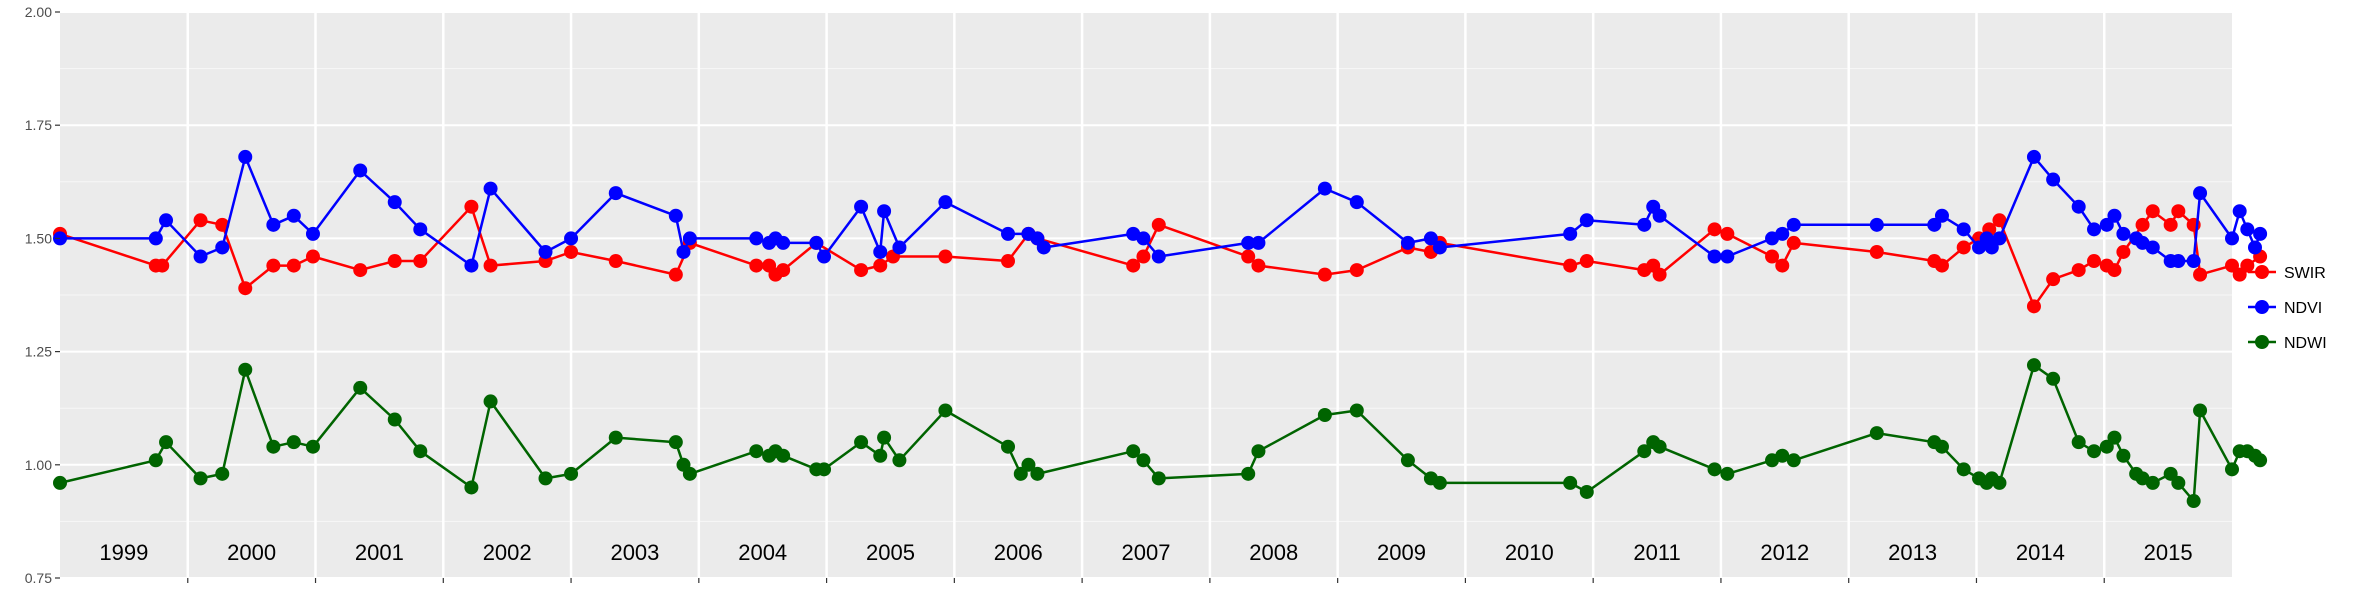  Describe the element at coordinates (1401, 552) in the screenshot. I see `year-label: 2009` at that location.